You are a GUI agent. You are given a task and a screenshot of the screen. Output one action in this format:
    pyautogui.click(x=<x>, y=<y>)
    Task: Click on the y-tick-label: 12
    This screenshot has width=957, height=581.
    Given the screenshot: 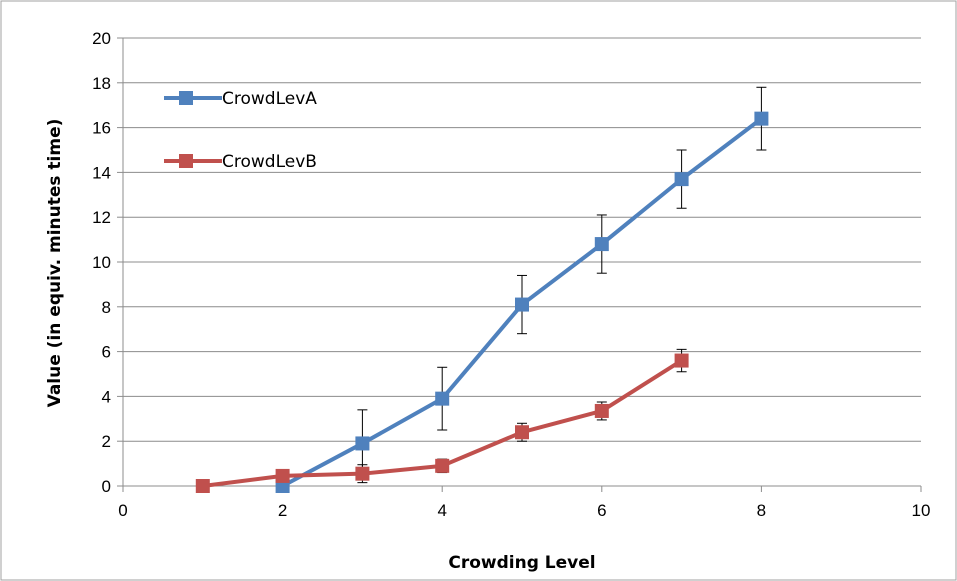 What is the action you would take?
    pyautogui.click(x=101, y=217)
    